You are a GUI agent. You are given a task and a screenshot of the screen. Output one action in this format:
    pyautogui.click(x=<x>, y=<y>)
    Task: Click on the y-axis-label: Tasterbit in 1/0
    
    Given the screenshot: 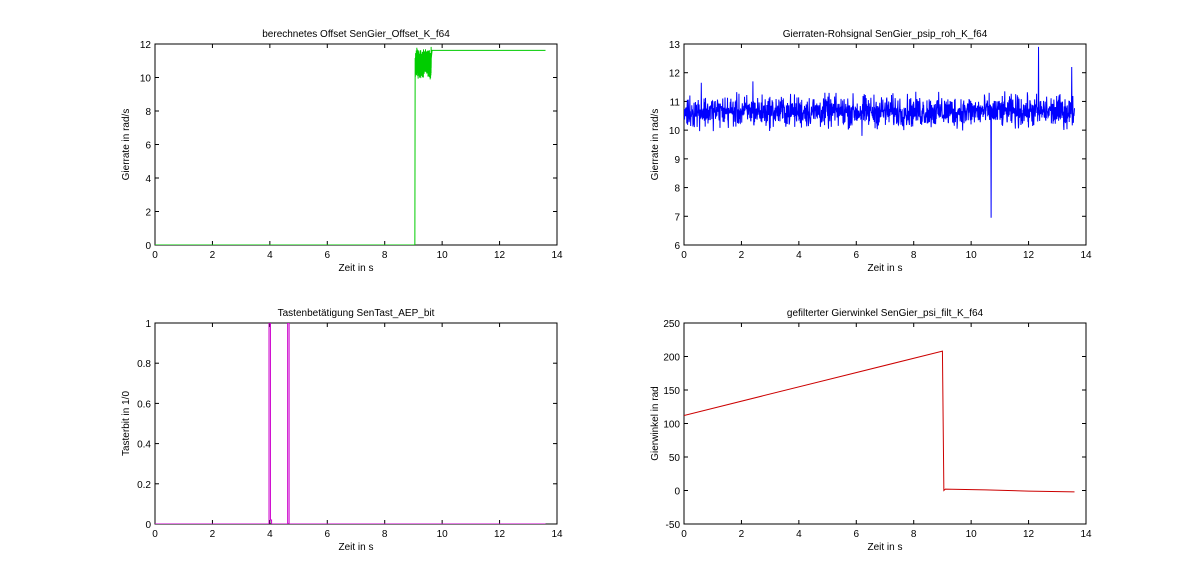 What is the action you would take?
    pyautogui.click(x=126, y=423)
    